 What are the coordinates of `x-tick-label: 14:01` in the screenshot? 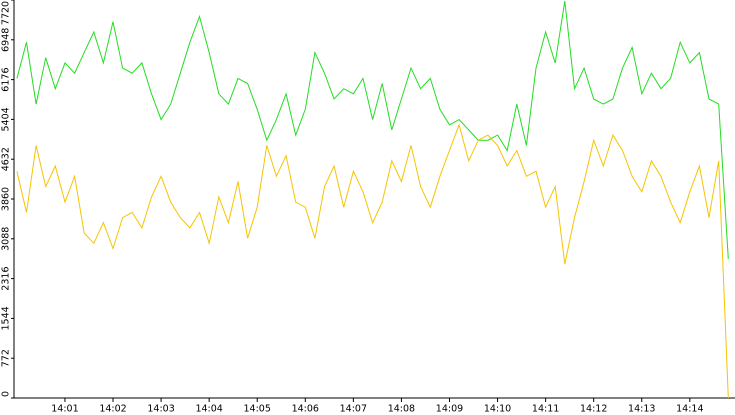 It's located at (64, 409).